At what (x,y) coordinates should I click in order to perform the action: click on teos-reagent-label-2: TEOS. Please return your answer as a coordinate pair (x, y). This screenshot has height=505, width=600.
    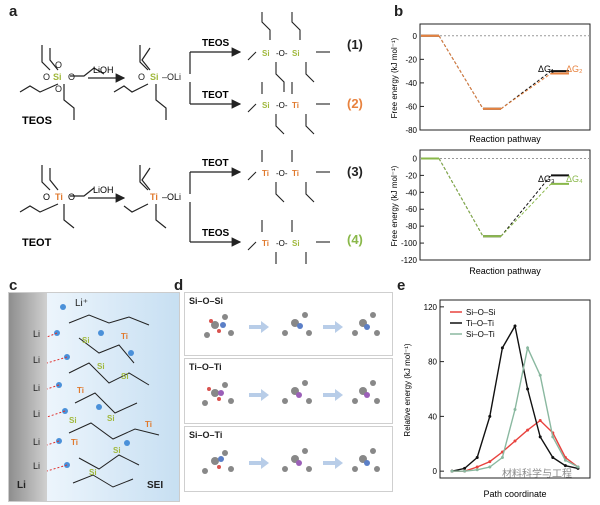
    Looking at the image, I should click on (216, 233).